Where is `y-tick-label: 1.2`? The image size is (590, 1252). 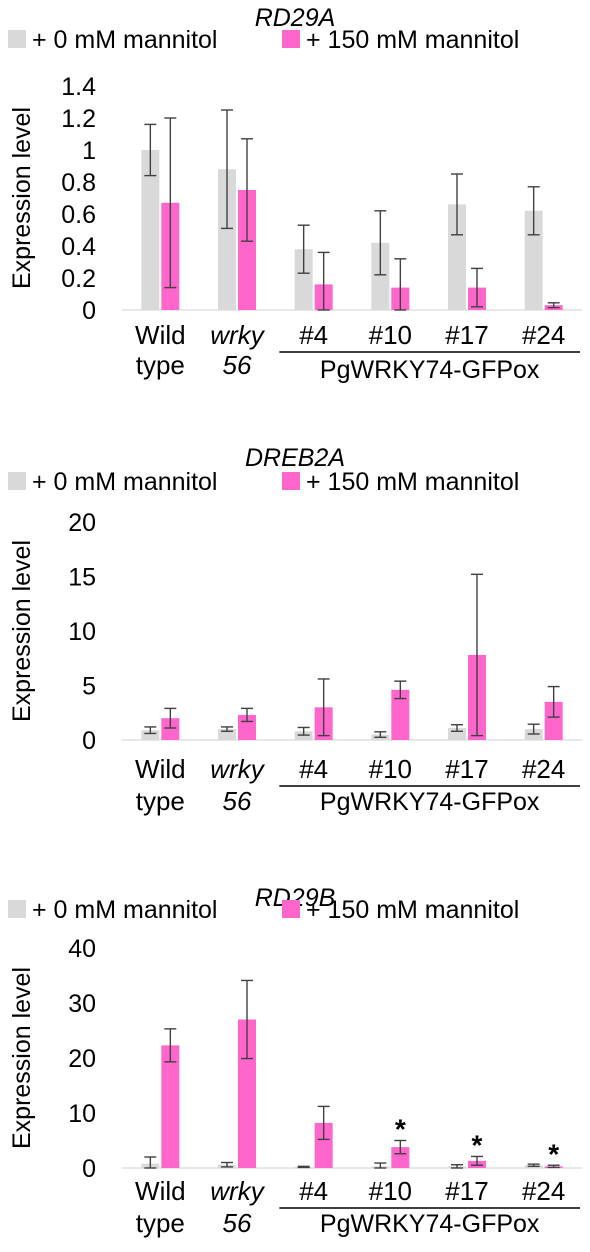 y-tick-label: 1.2 is located at coordinates (78, 119).